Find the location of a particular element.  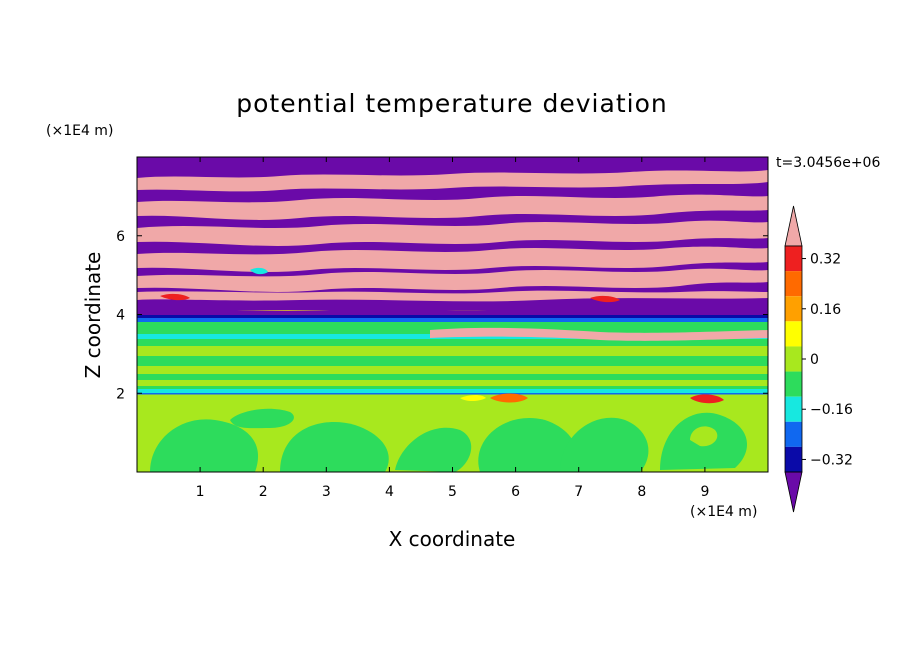

y-tick-label: 2 is located at coordinates (120, 394).